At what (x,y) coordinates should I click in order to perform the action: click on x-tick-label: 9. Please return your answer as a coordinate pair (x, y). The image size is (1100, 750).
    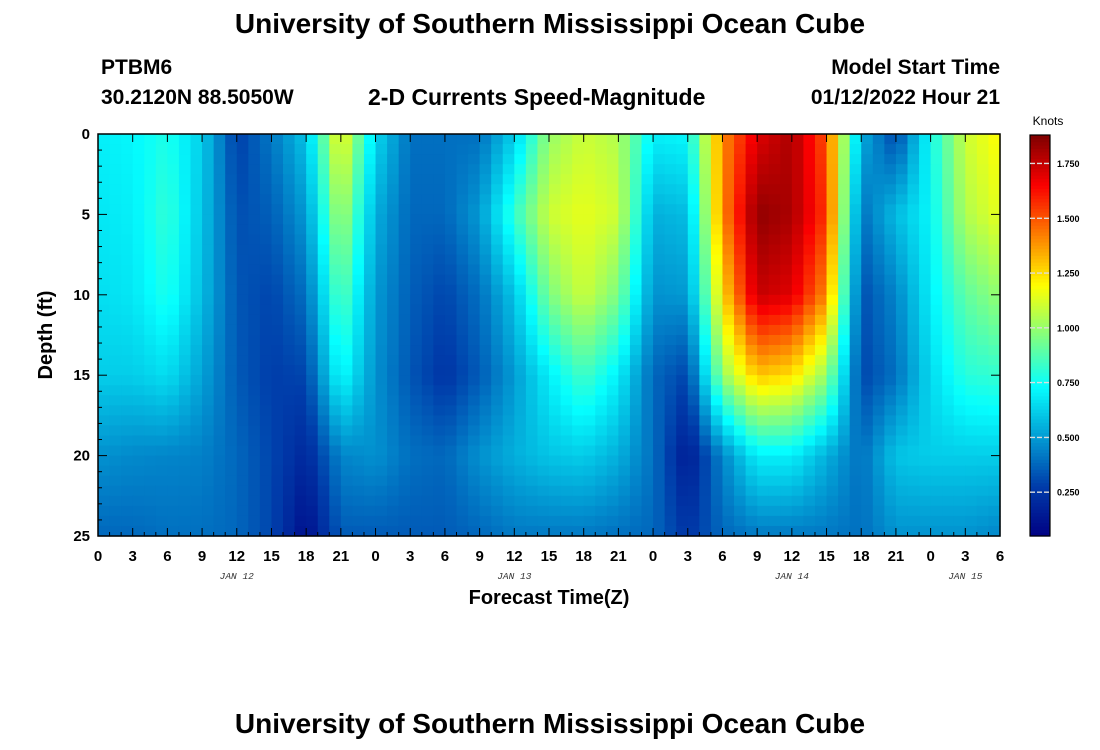
    Looking at the image, I should click on (479, 556).